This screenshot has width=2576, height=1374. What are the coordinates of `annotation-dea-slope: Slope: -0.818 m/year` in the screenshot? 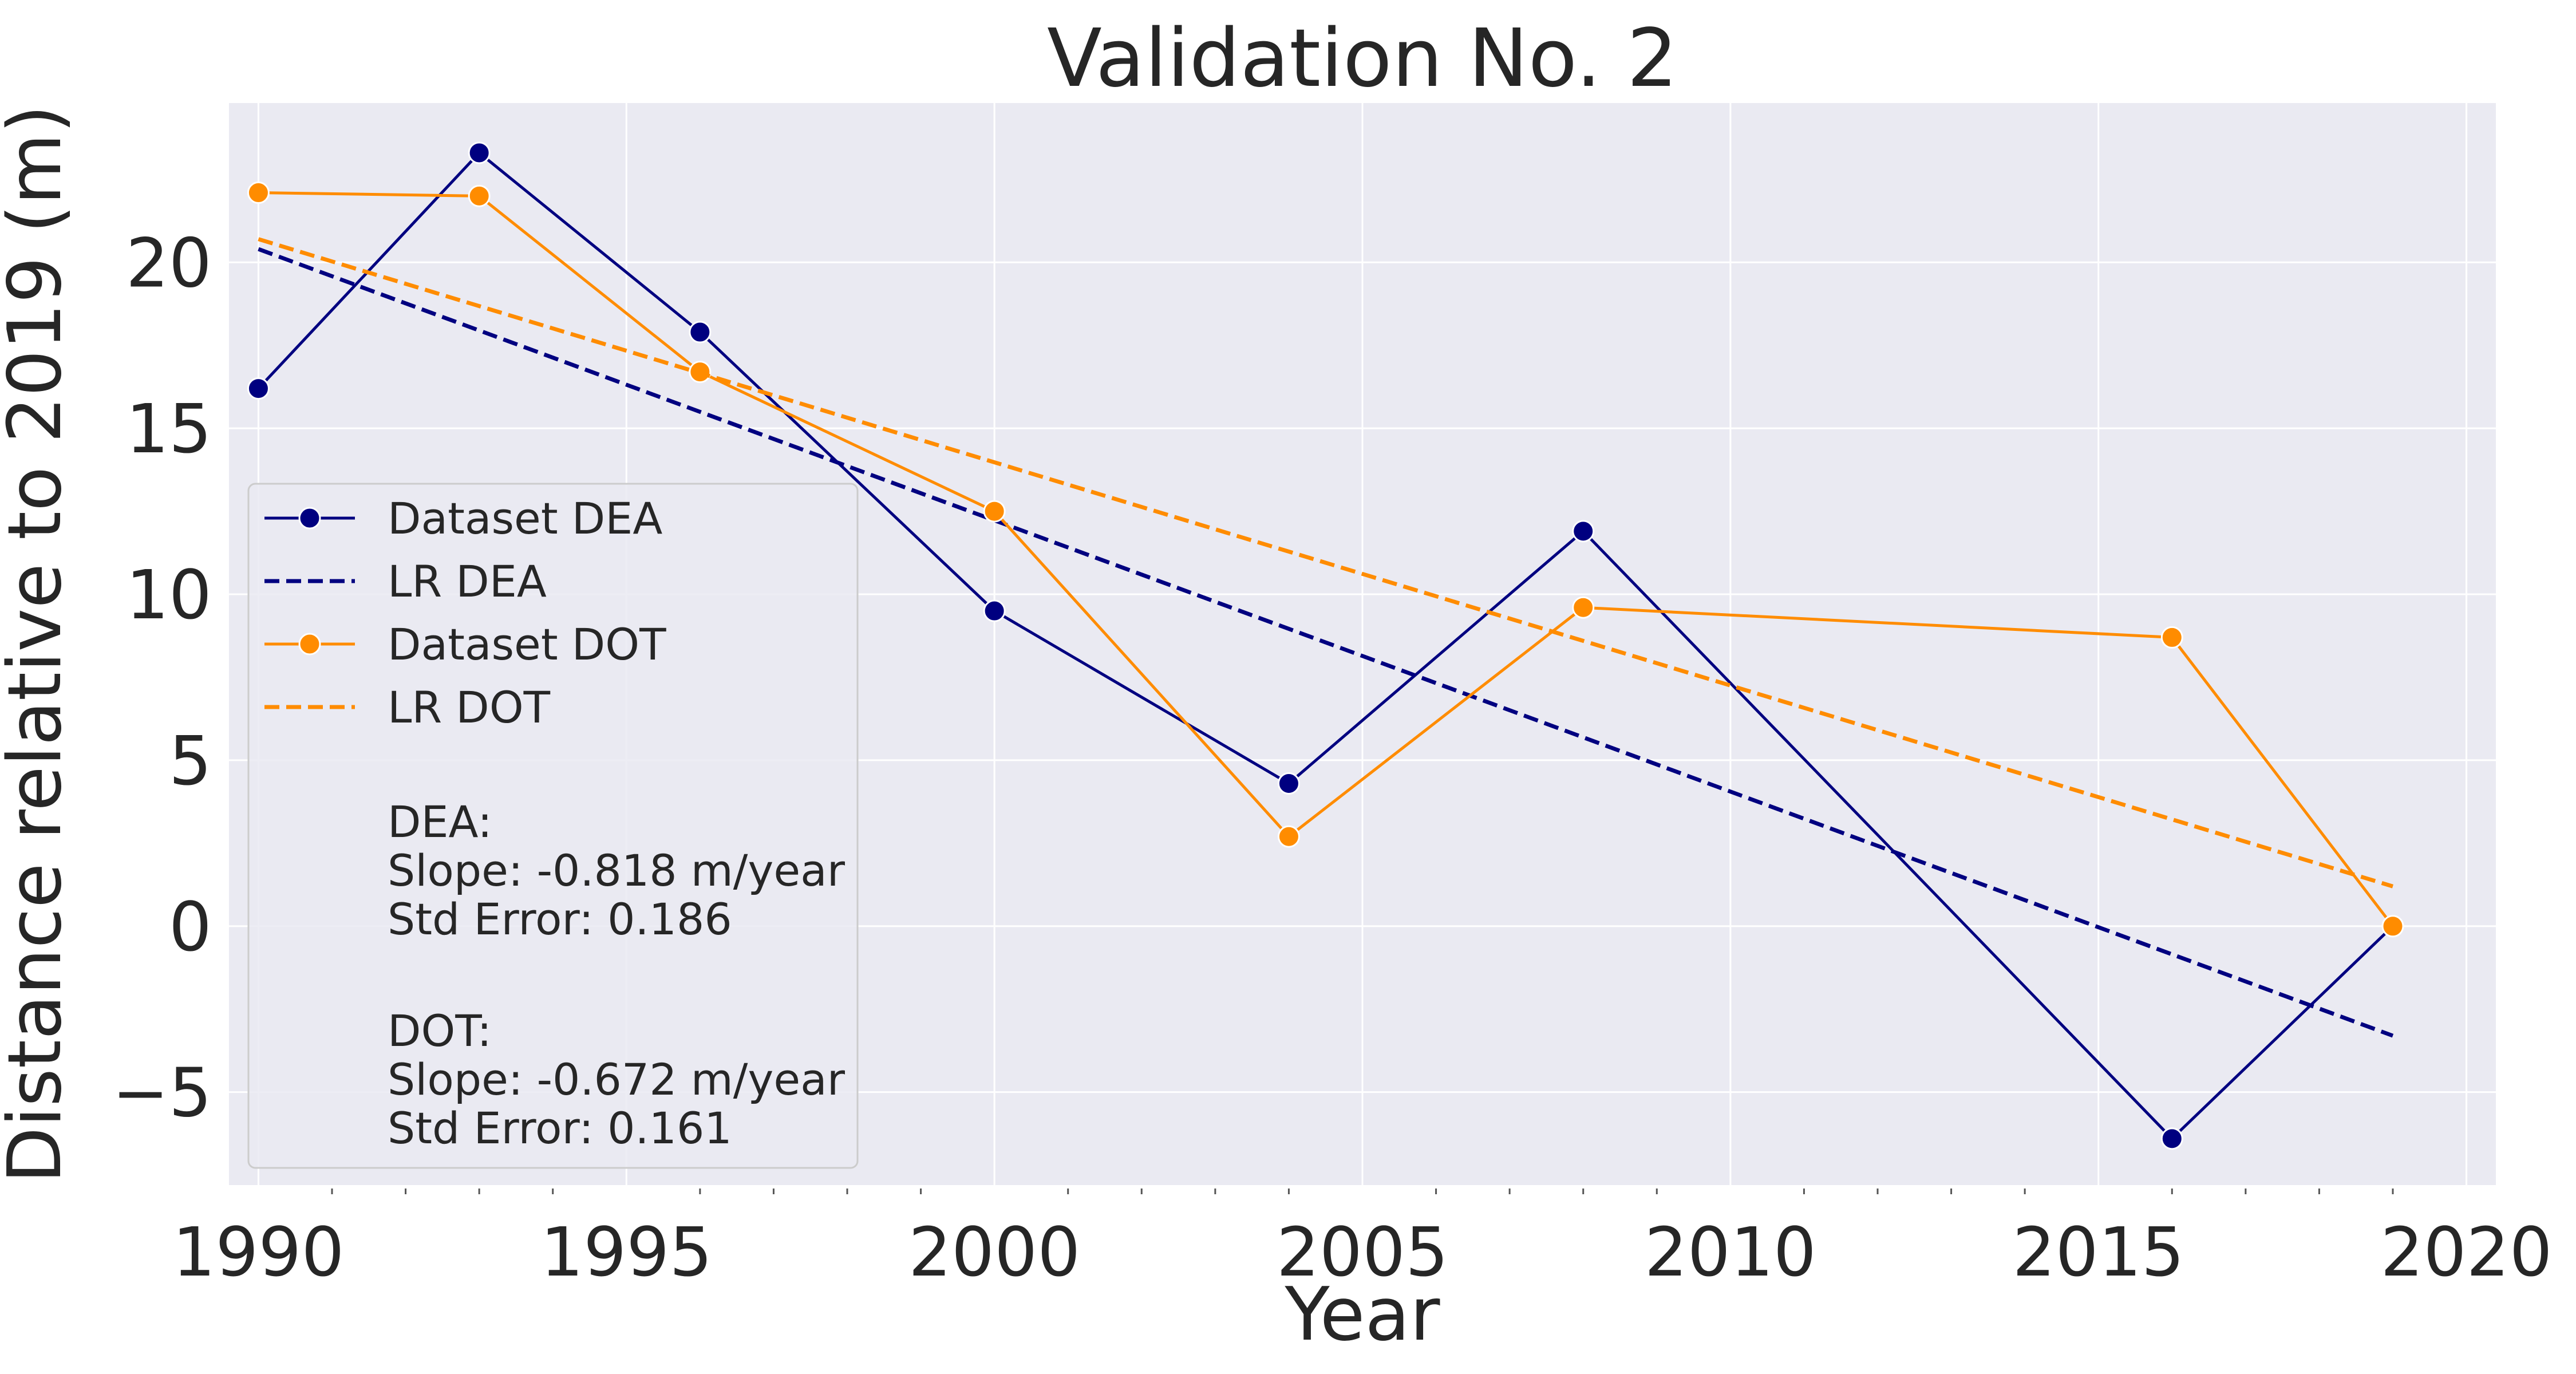 It's located at (617, 871).